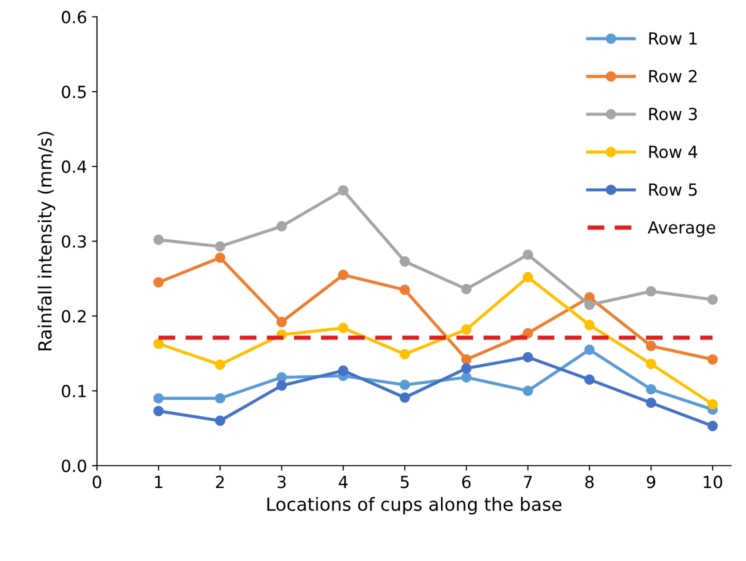  I want to click on x-tick-label: 10, so click(713, 482).